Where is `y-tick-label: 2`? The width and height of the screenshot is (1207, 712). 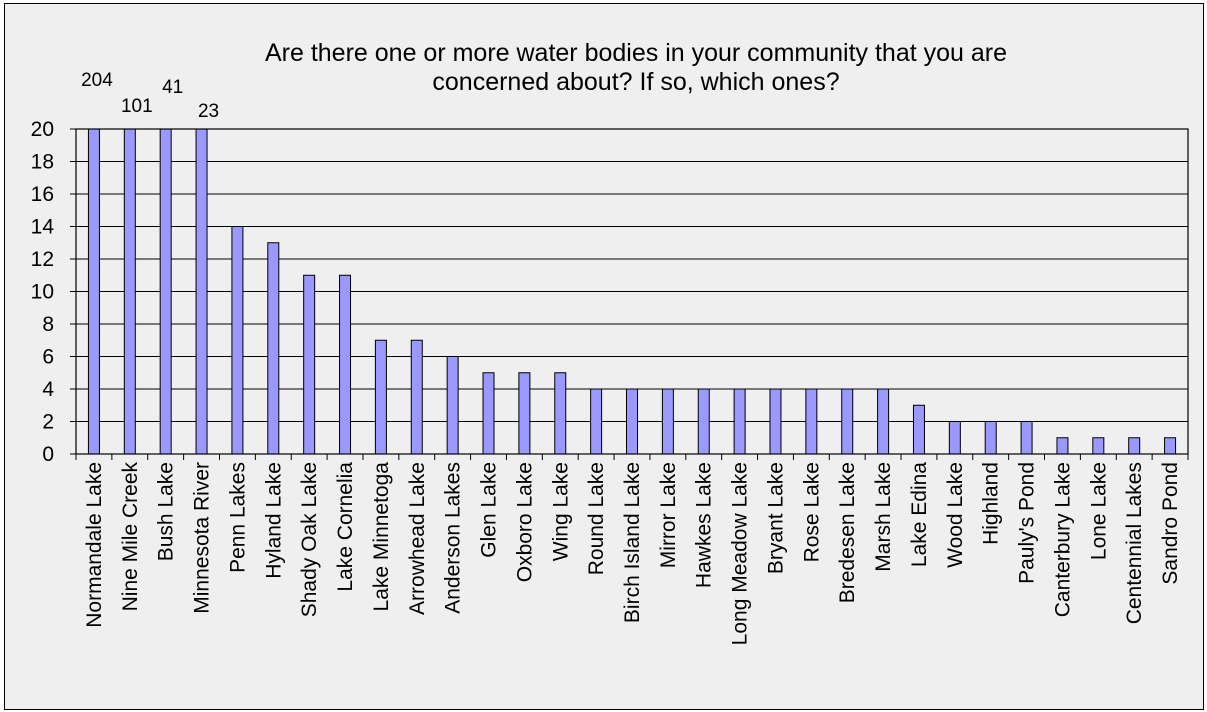 y-tick-label: 2 is located at coordinates (48, 422).